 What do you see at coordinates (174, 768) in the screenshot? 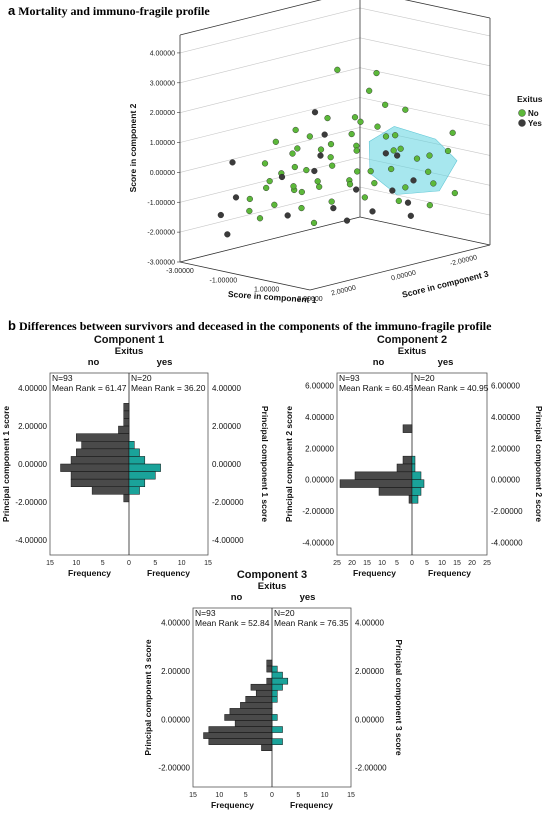
I see `y-tick-label-left: -2.00000` at bounding box center [174, 768].